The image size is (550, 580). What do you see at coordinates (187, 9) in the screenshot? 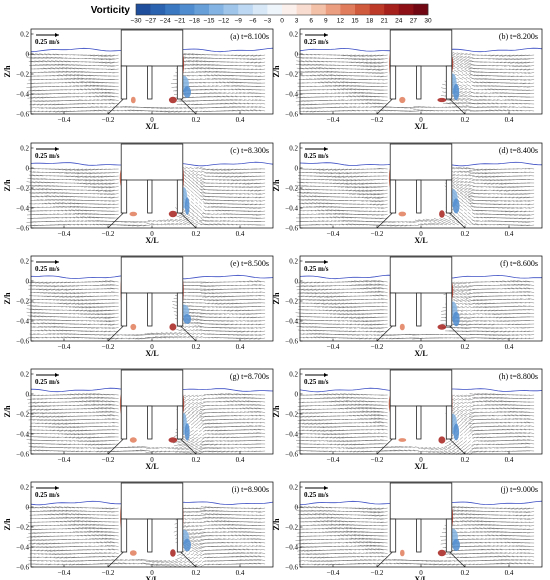
I see `colorbar-swatch` at bounding box center [187, 9].